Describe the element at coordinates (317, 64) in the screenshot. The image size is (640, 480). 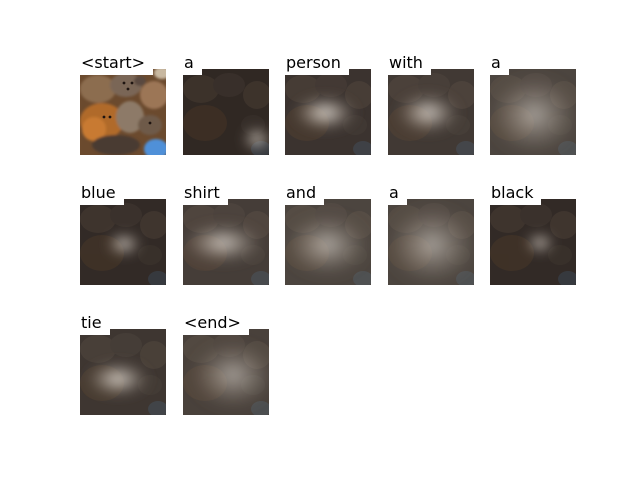
I see `word-label: person` at that location.